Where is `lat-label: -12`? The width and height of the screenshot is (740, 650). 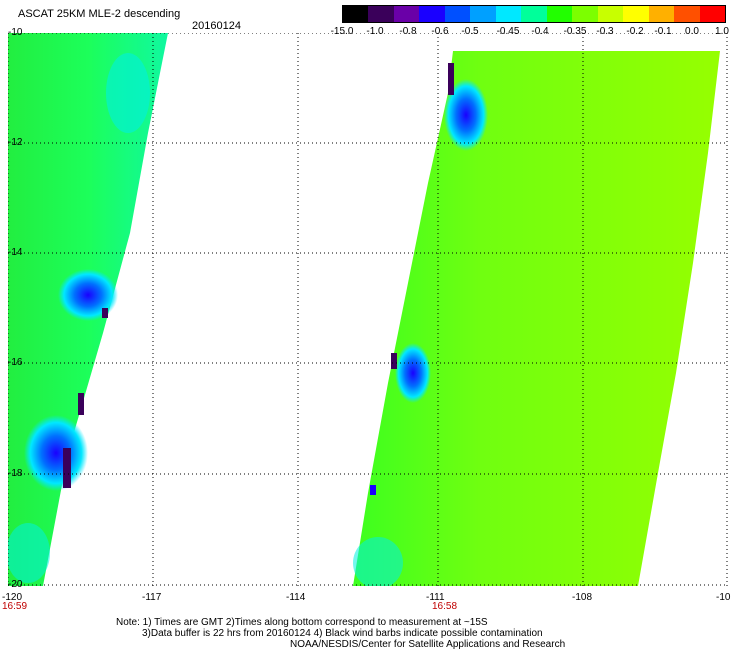 lat-label: -12 is located at coordinates (15, 142).